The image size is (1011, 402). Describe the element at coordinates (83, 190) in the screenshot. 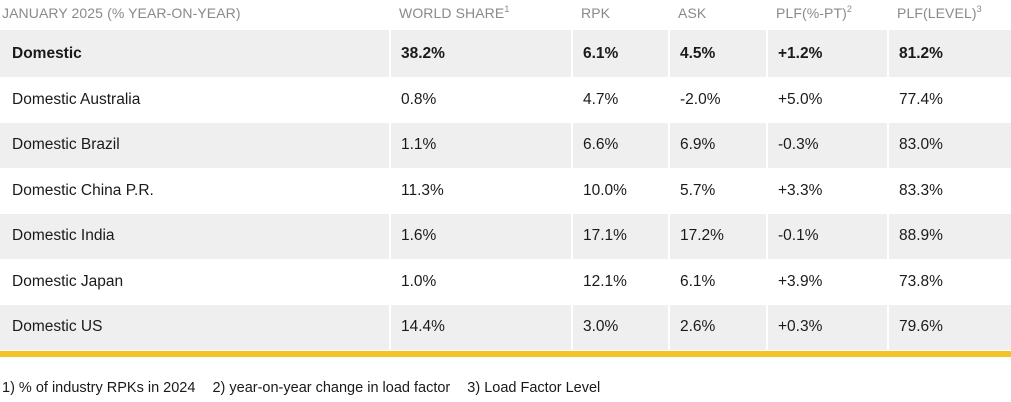

I see `region-cell: Domestic China P.R.` at that location.